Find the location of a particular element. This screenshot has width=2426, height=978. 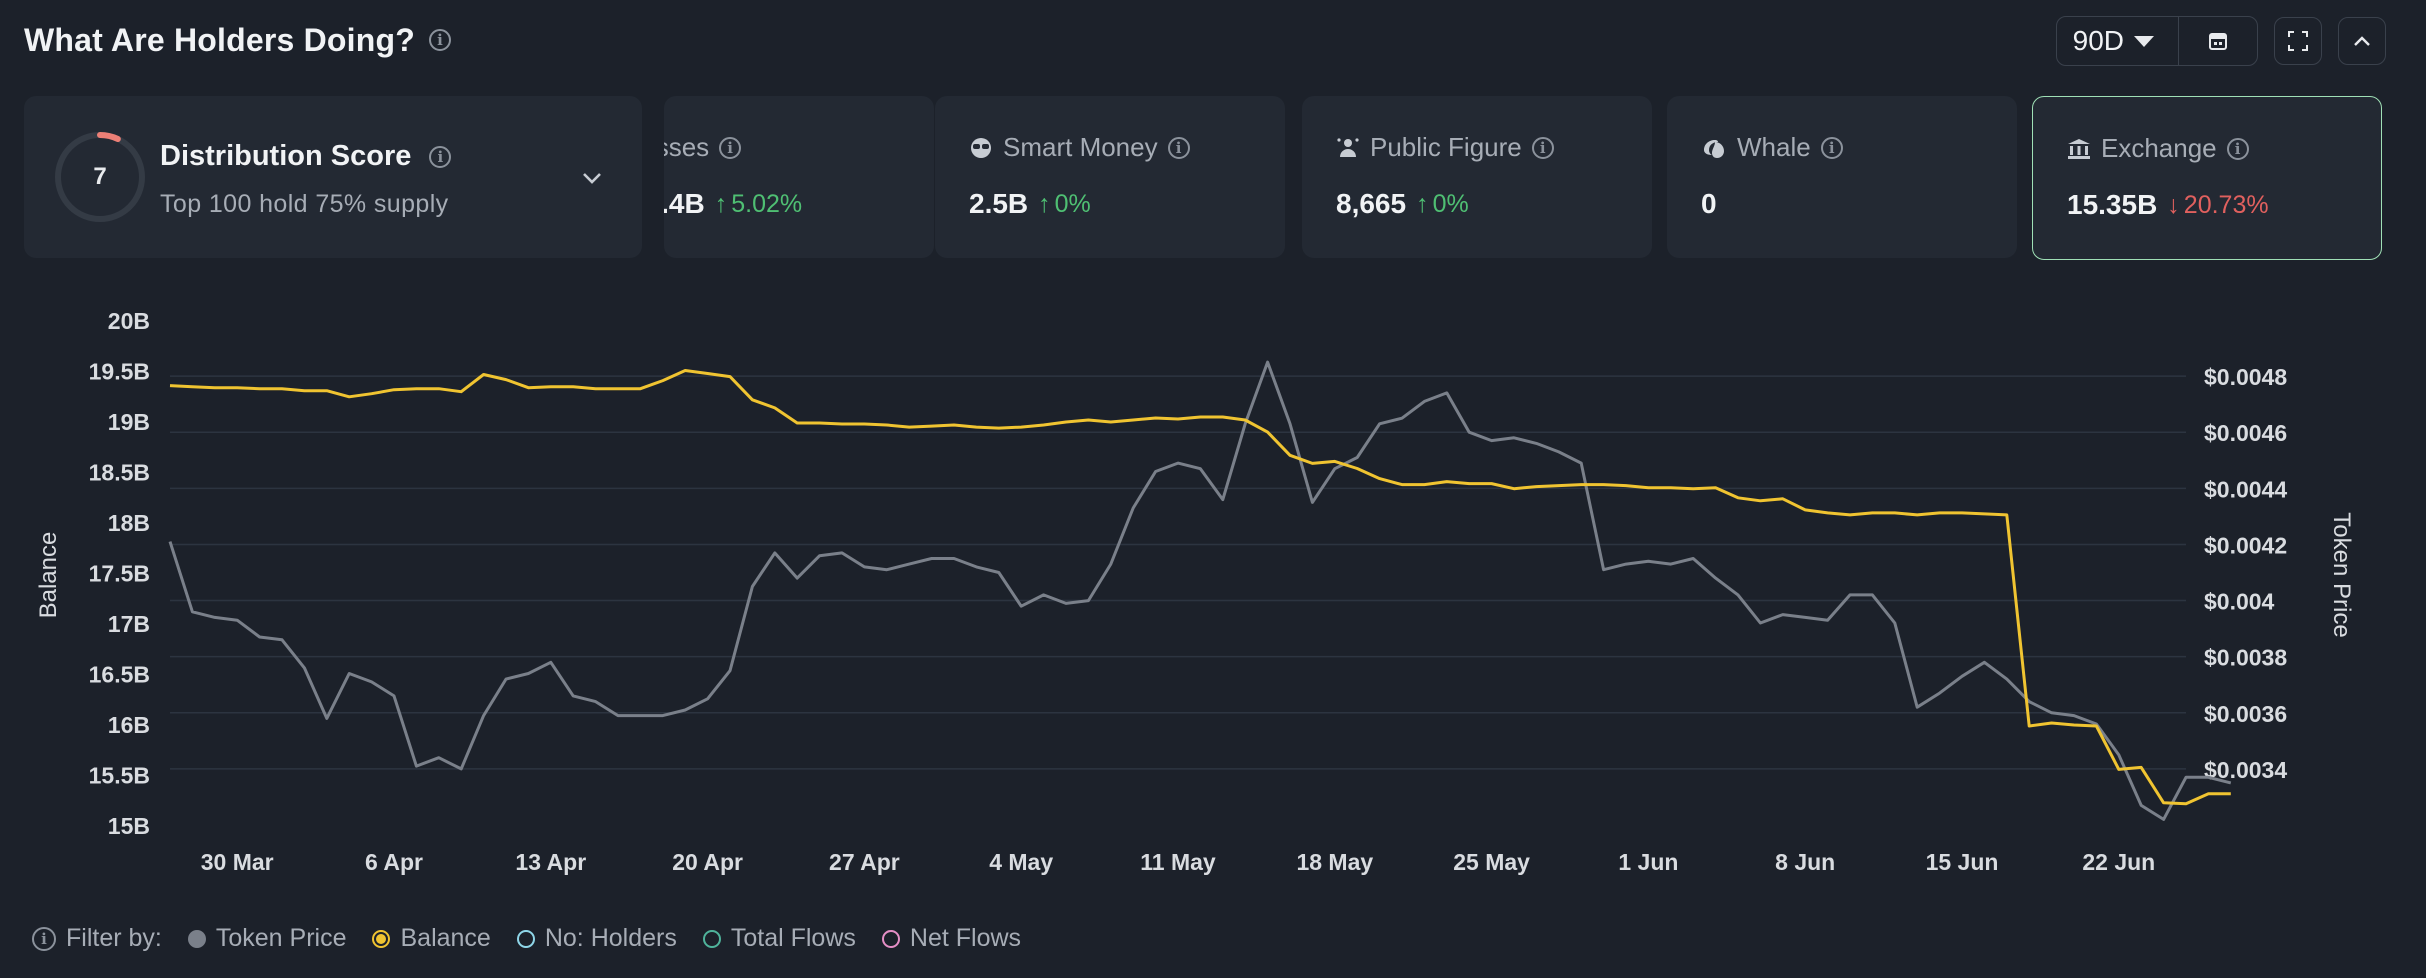

change-value: 20.73% is located at coordinates (2226, 204).